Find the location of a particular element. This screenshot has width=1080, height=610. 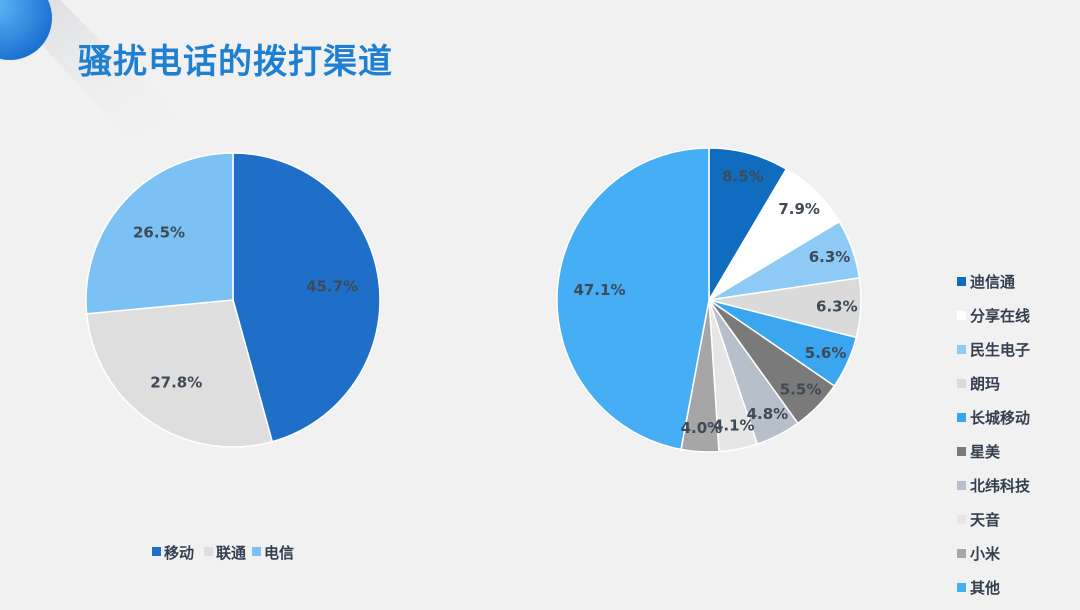

legend-operators: 移动 联通 电信 is located at coordinates (223, 553).